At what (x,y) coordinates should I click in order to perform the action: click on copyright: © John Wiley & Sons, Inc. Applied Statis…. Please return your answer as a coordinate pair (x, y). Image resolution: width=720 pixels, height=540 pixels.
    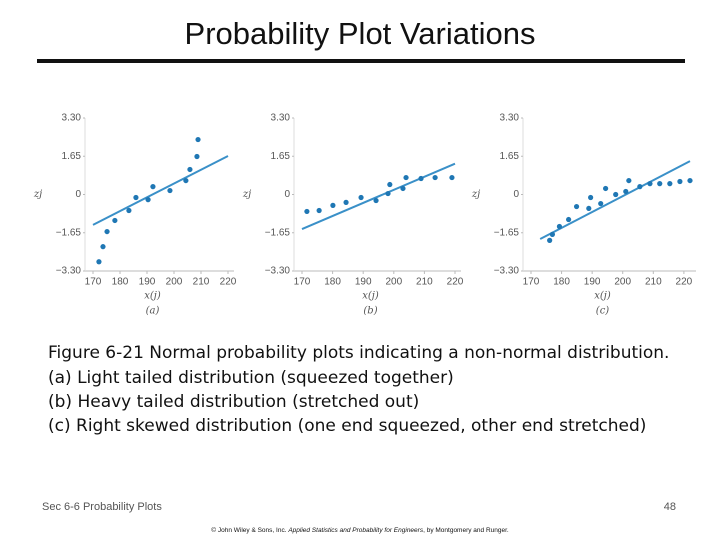
    Looking at the image, I should click on (360, 530).